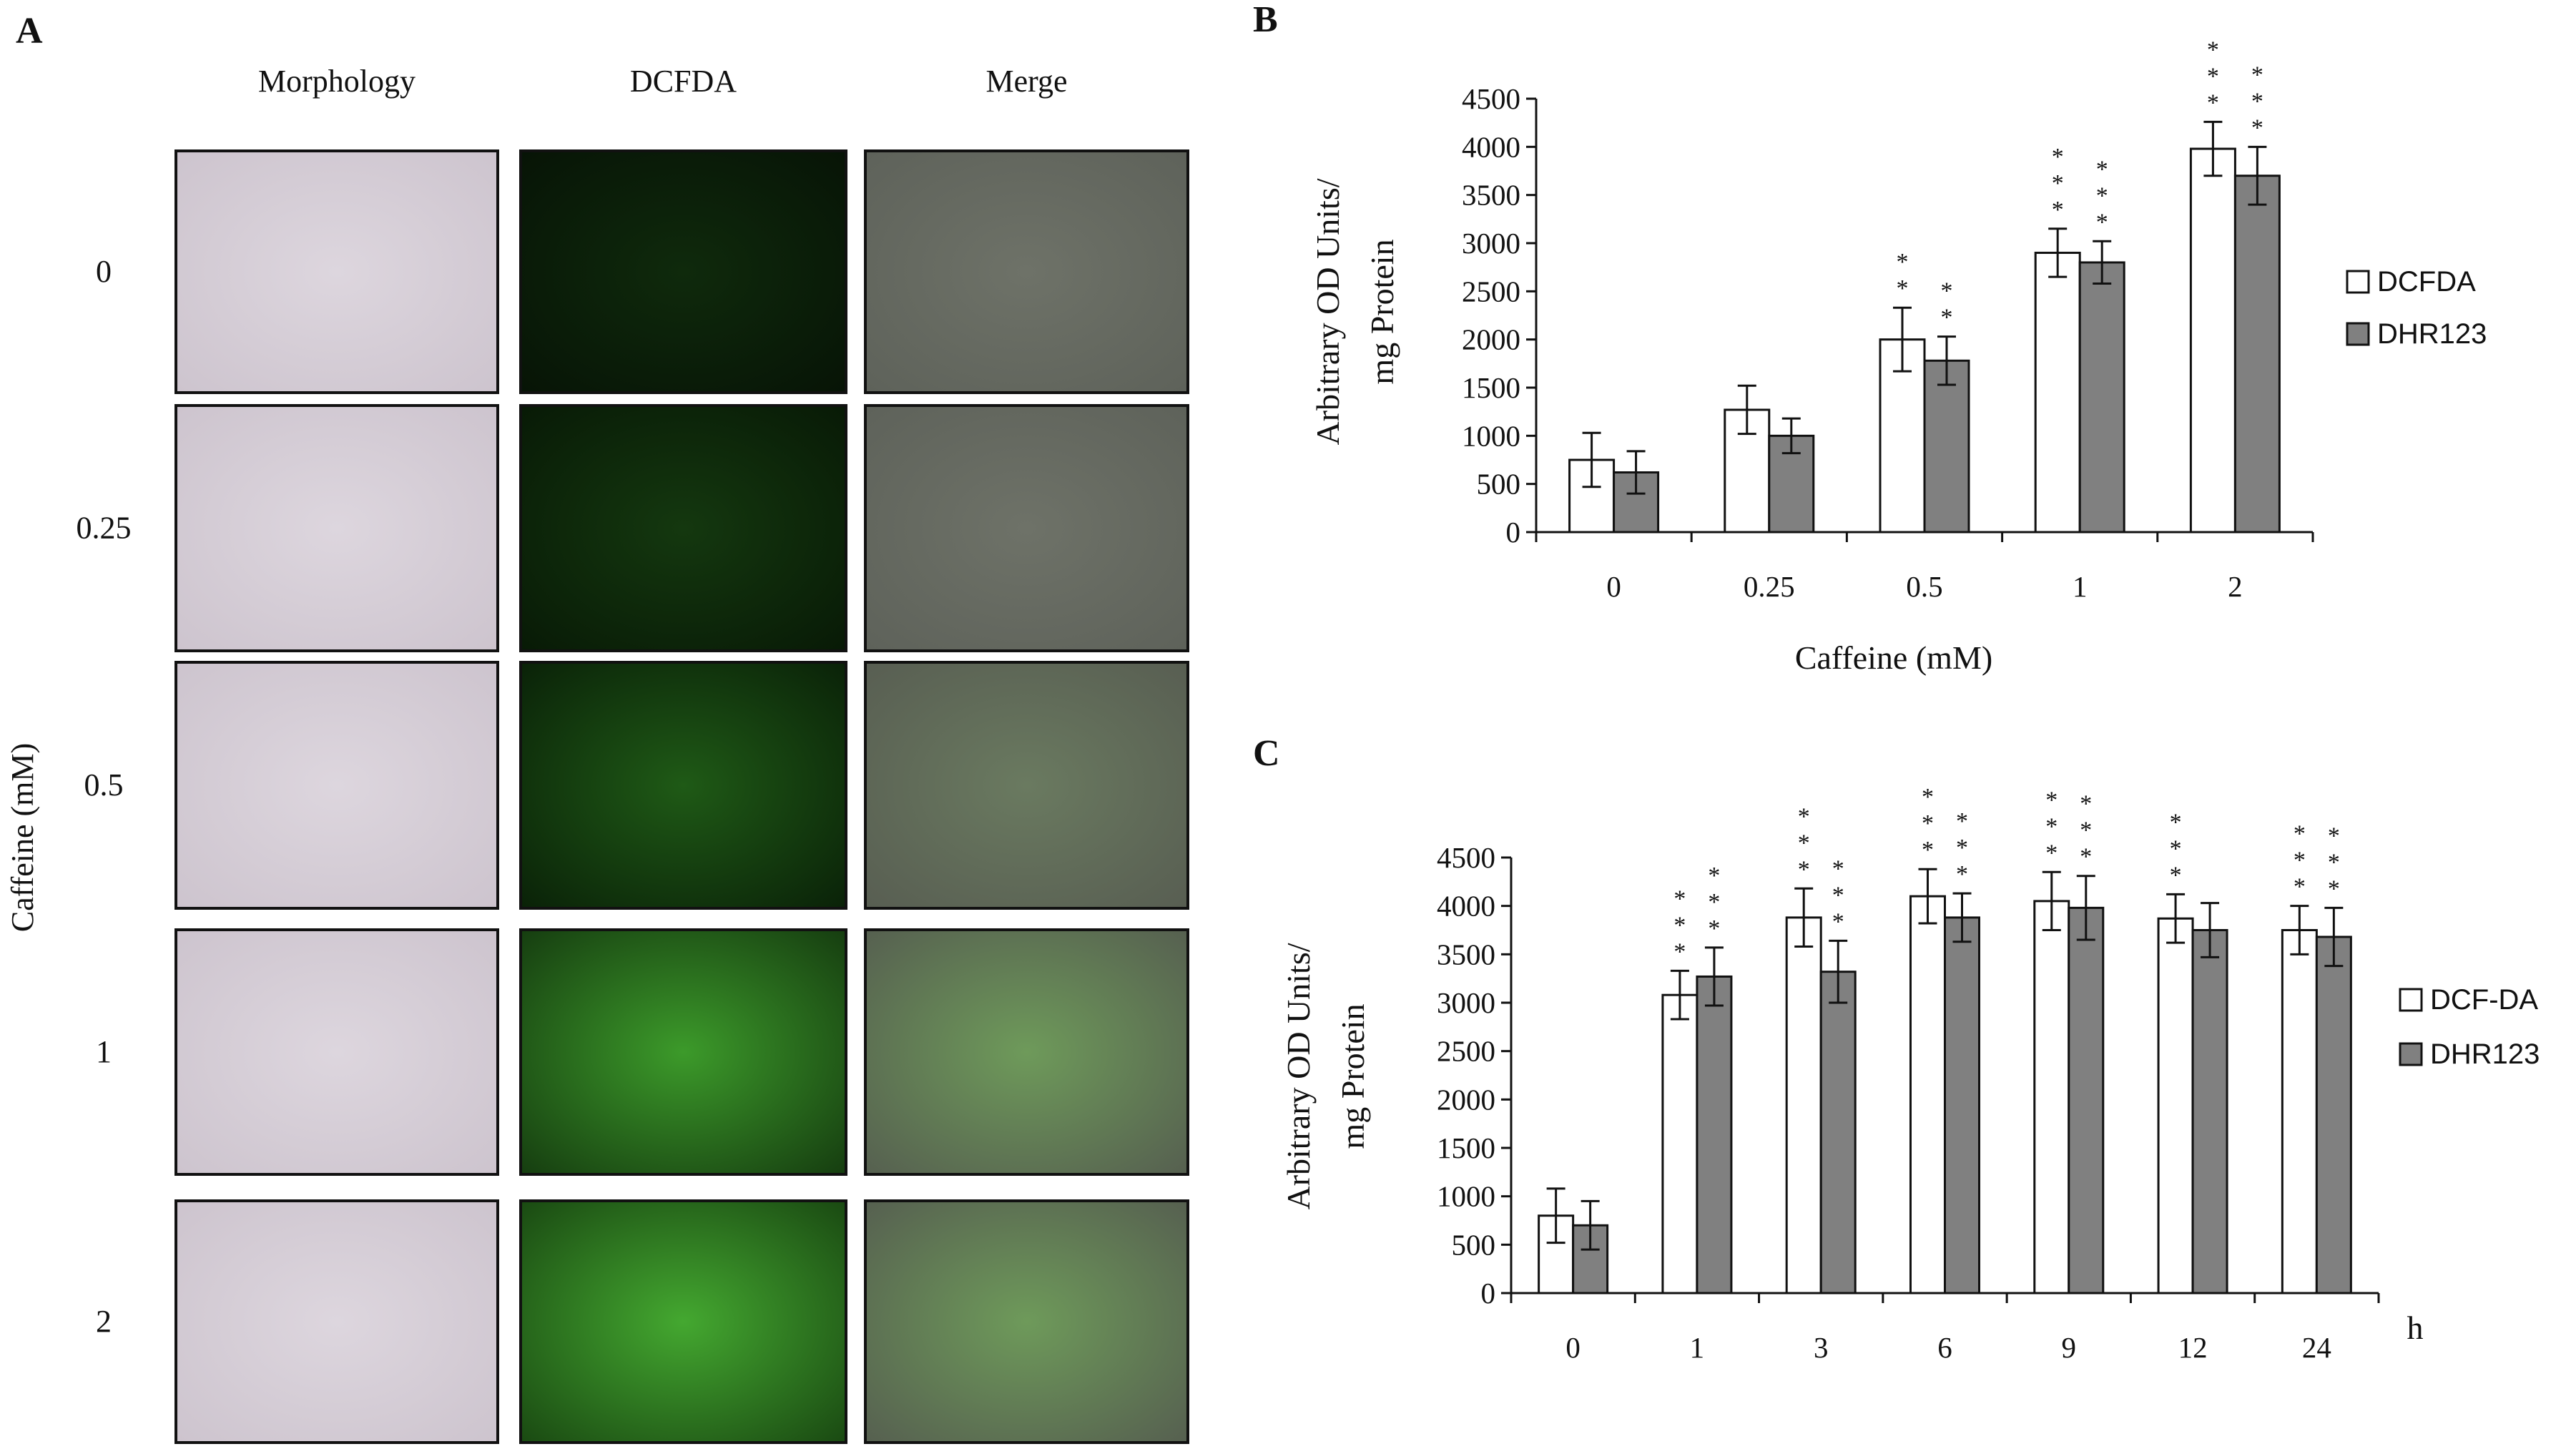 The image size is (2576, 1449). Describe the element at coordinates (1353, 1076) in the screenshot. I see `y-axis-label: mg Protein` at that location.